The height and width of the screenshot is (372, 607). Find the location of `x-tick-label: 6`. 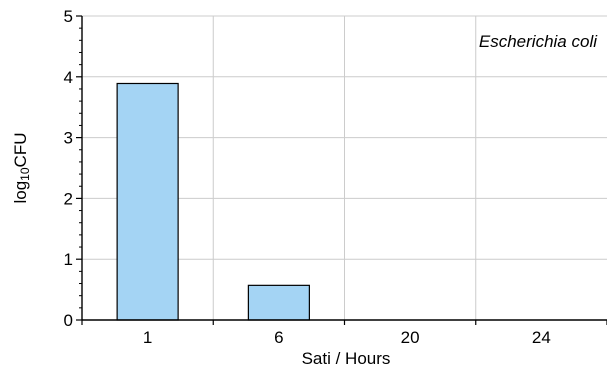

x-tick-label: 6 is located at coordinates (278, 337).